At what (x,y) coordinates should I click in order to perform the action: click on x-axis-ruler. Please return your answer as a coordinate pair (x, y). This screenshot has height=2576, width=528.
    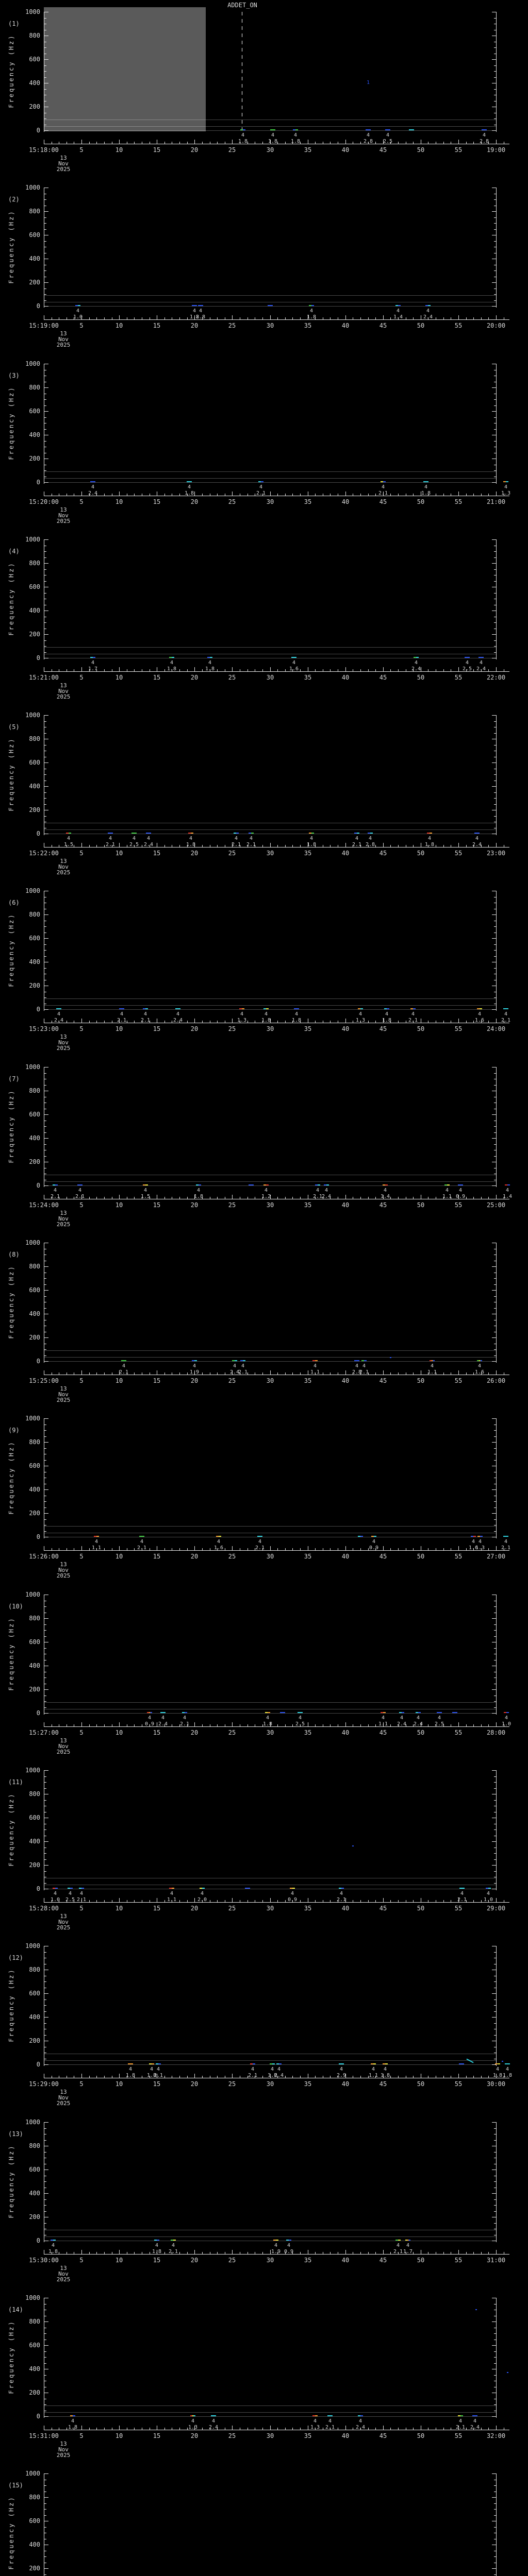
    Looking at the image, I should click on (276, 1726).